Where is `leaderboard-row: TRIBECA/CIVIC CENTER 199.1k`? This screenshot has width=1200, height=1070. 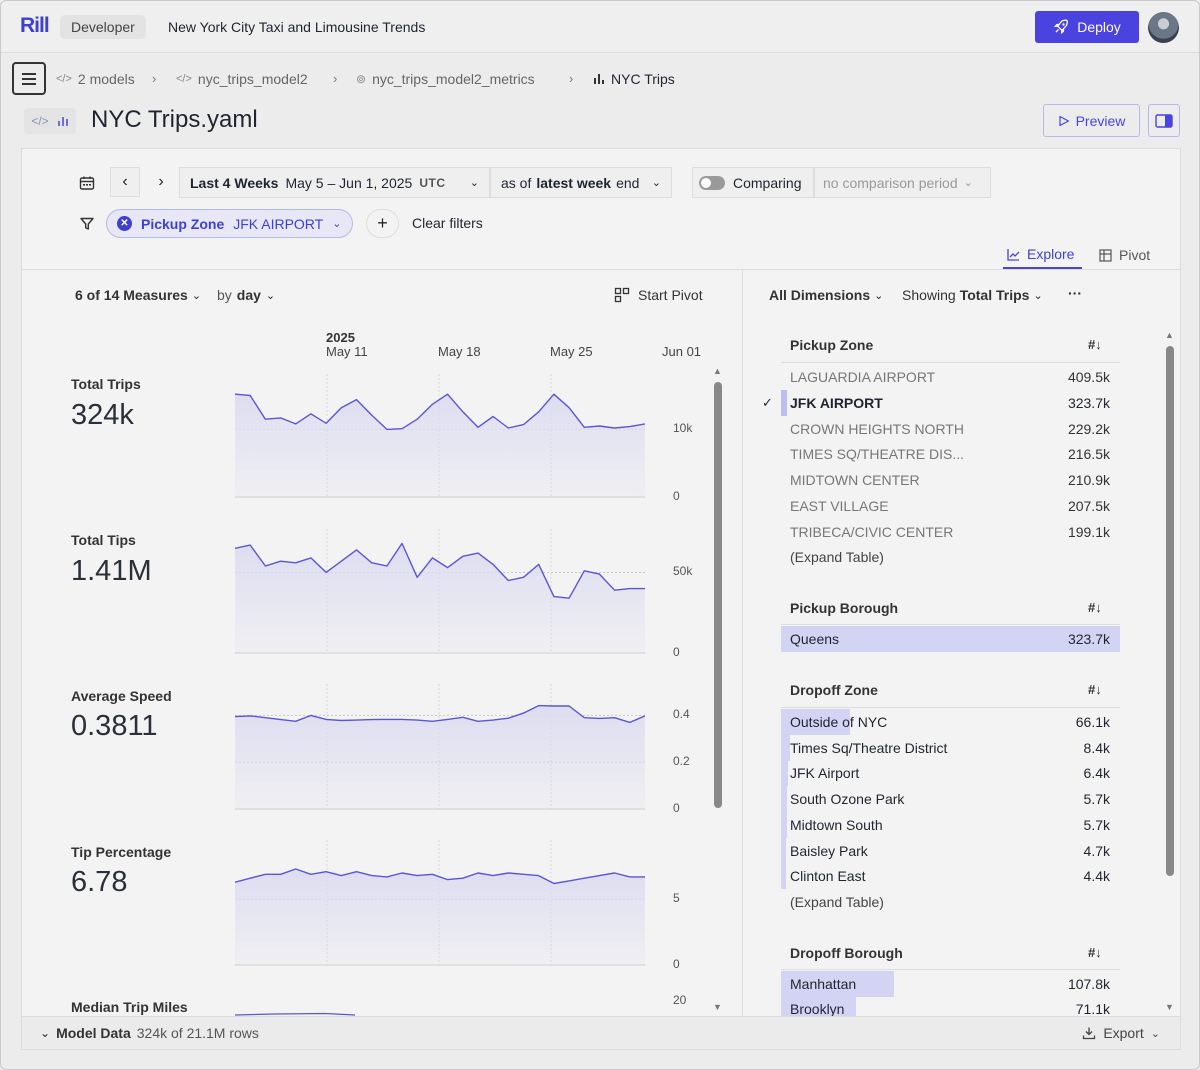
leaderboard-row: TRIBECA/CIVIC CENTER 199.1k is located at coordinates (950, 532).